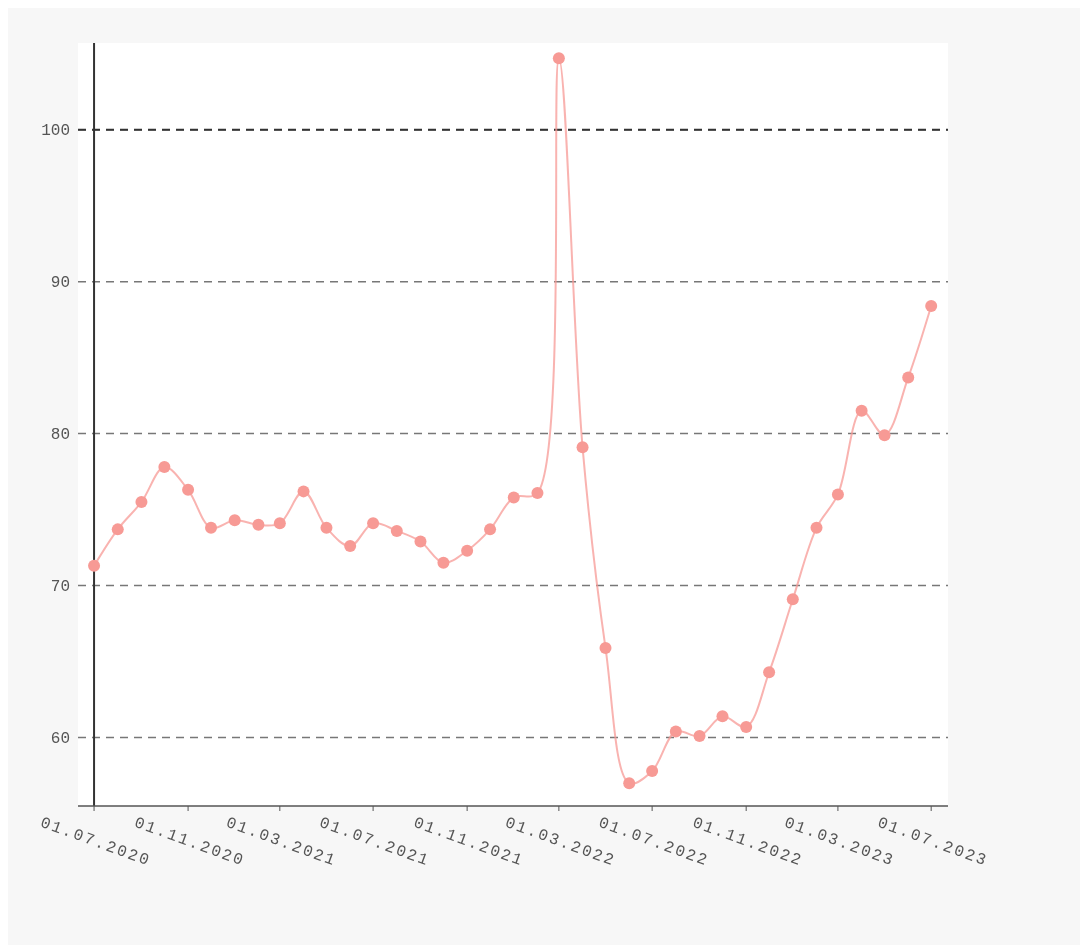 This screenshot has height=945, width=1080. Describe the element at coordinates (60, 435) in the screenshot. I see `y-tick-label: 80` at that location.